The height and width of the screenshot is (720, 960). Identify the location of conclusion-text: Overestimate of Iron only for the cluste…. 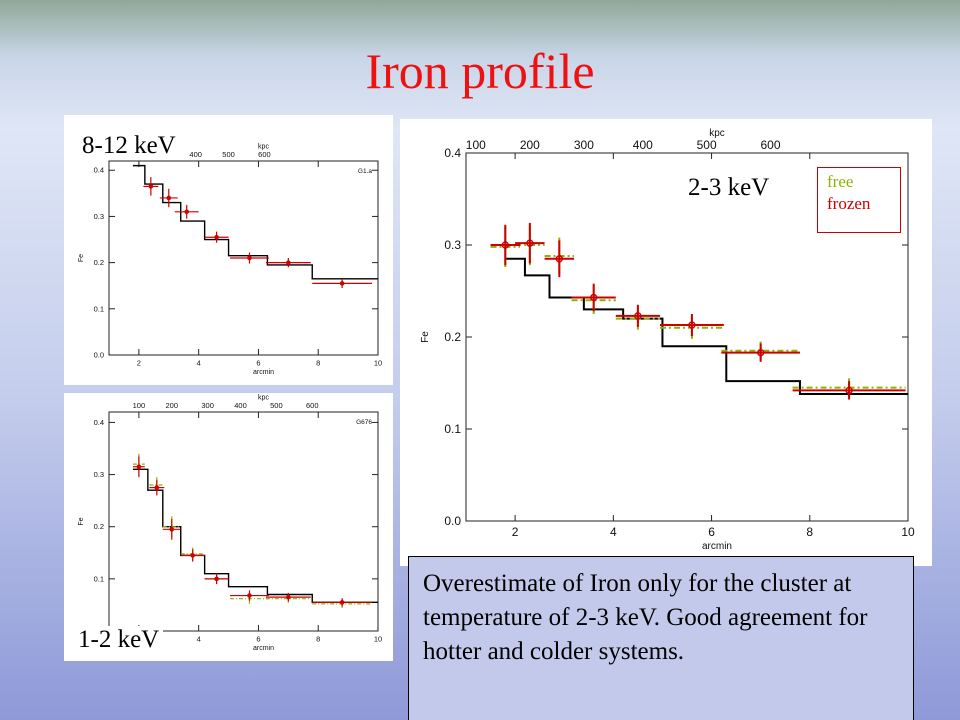
(661, 638).